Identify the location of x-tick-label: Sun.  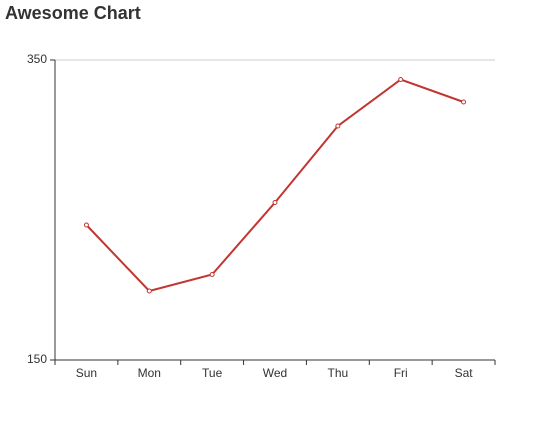
(86, 373).